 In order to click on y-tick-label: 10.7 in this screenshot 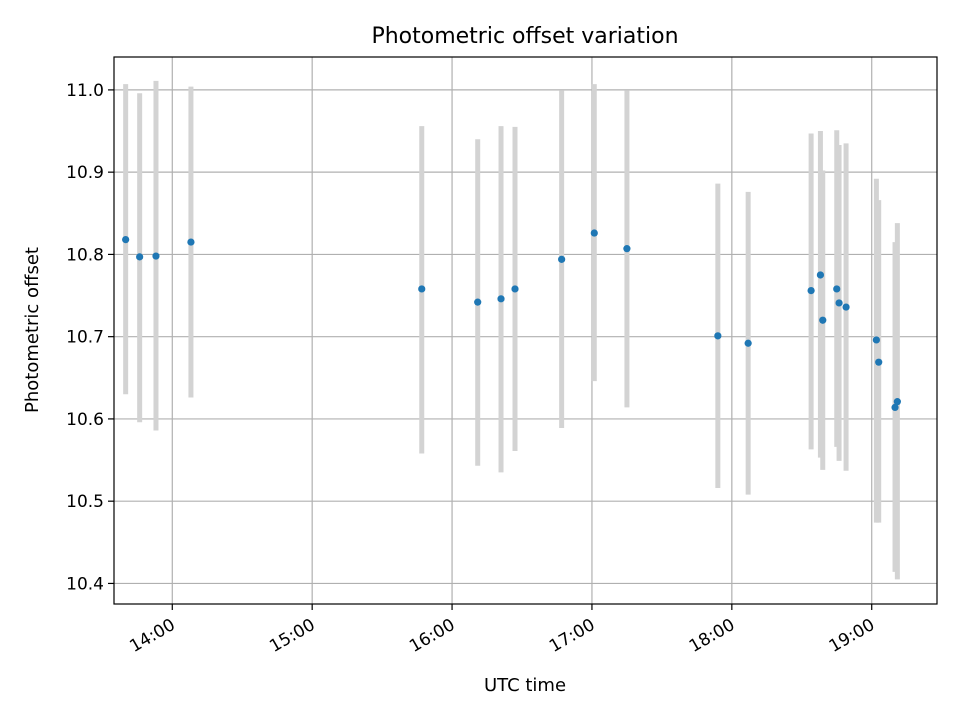, I will do `click(85, 338)`.